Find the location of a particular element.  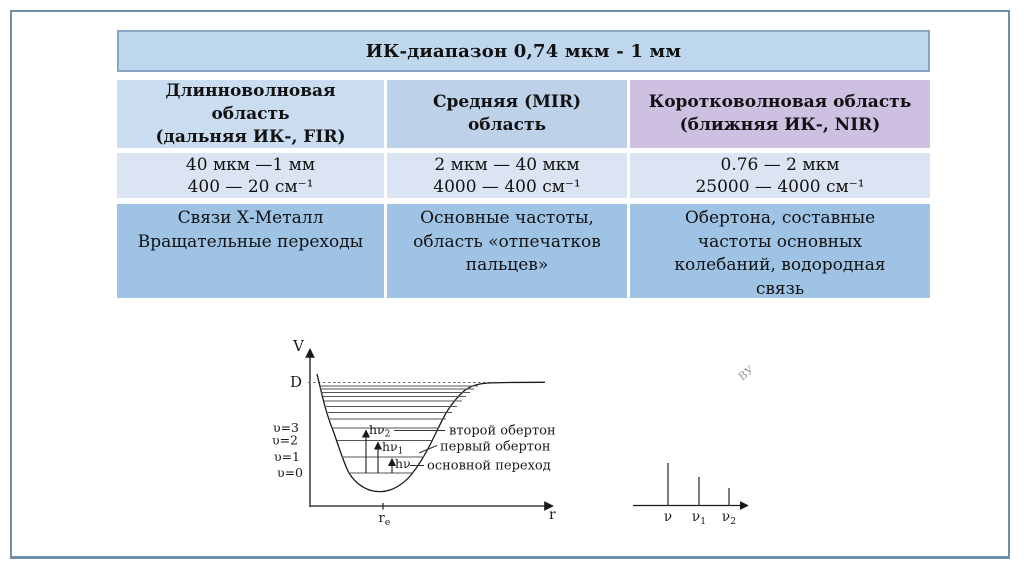

arrow-label-hv1: hν1 is located at coordinates (392, 448).